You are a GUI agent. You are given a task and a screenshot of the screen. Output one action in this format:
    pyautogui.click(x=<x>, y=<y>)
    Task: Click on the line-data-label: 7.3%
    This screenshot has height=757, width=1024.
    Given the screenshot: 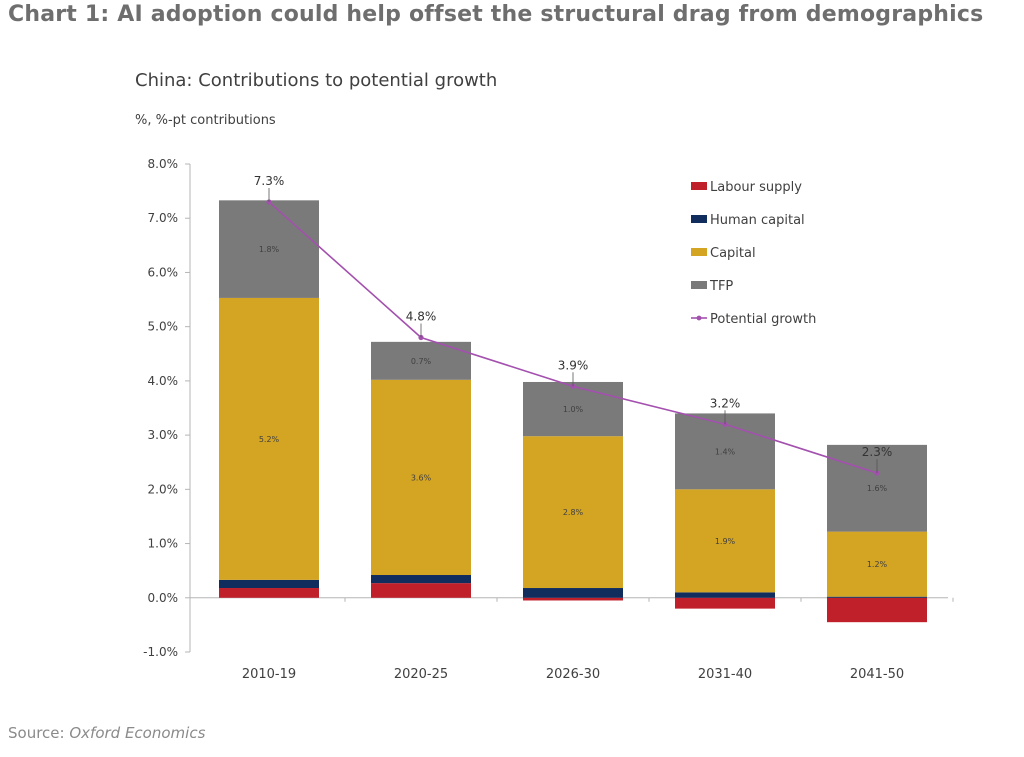 What is the action you would take?
    pyautogui.click(x=269, y=181)
    